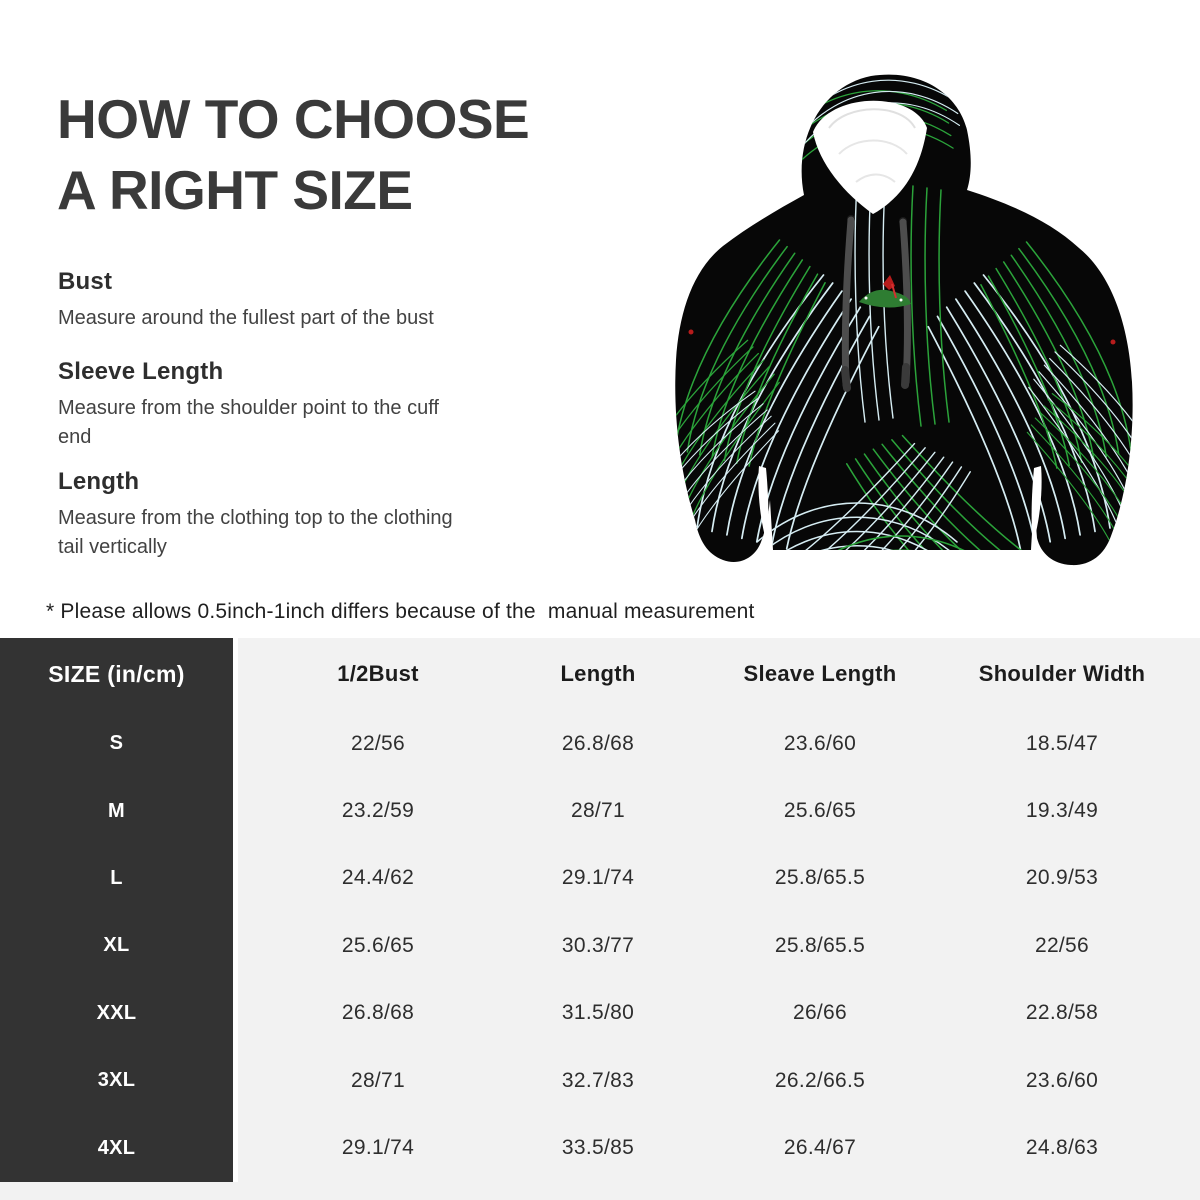 The image size is (1200, 1200). What do you see at coordinates (848, 302) in the screenshot?
I see `drawstring-left` at bounding box center [848, 302].